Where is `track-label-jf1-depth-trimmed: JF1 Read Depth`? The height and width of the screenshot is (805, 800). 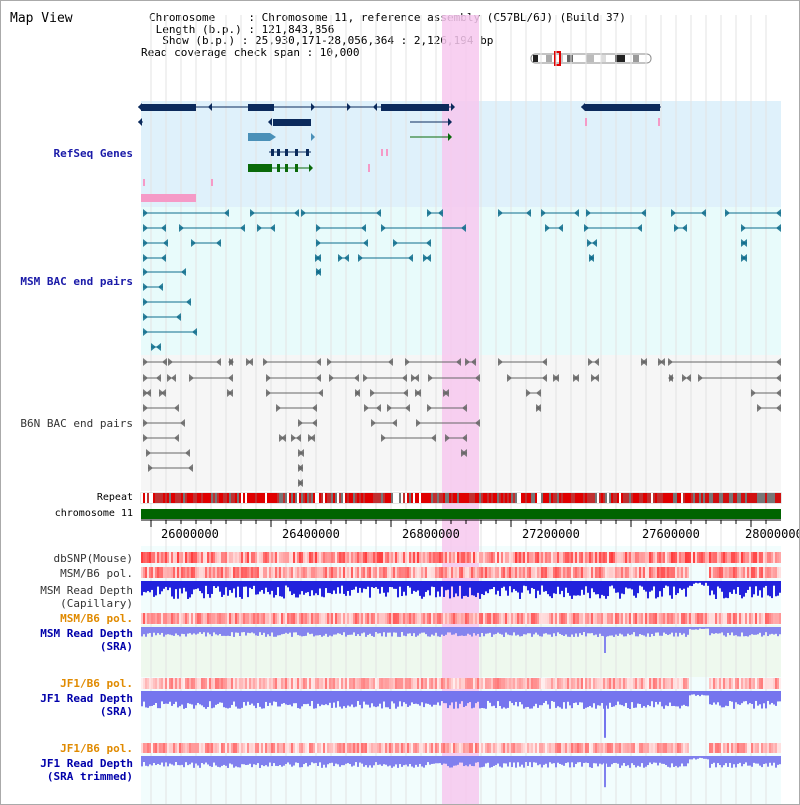
track-label-jf1-depth-trimmed: JF1 Read Depth is located at coordinates (86, 763).